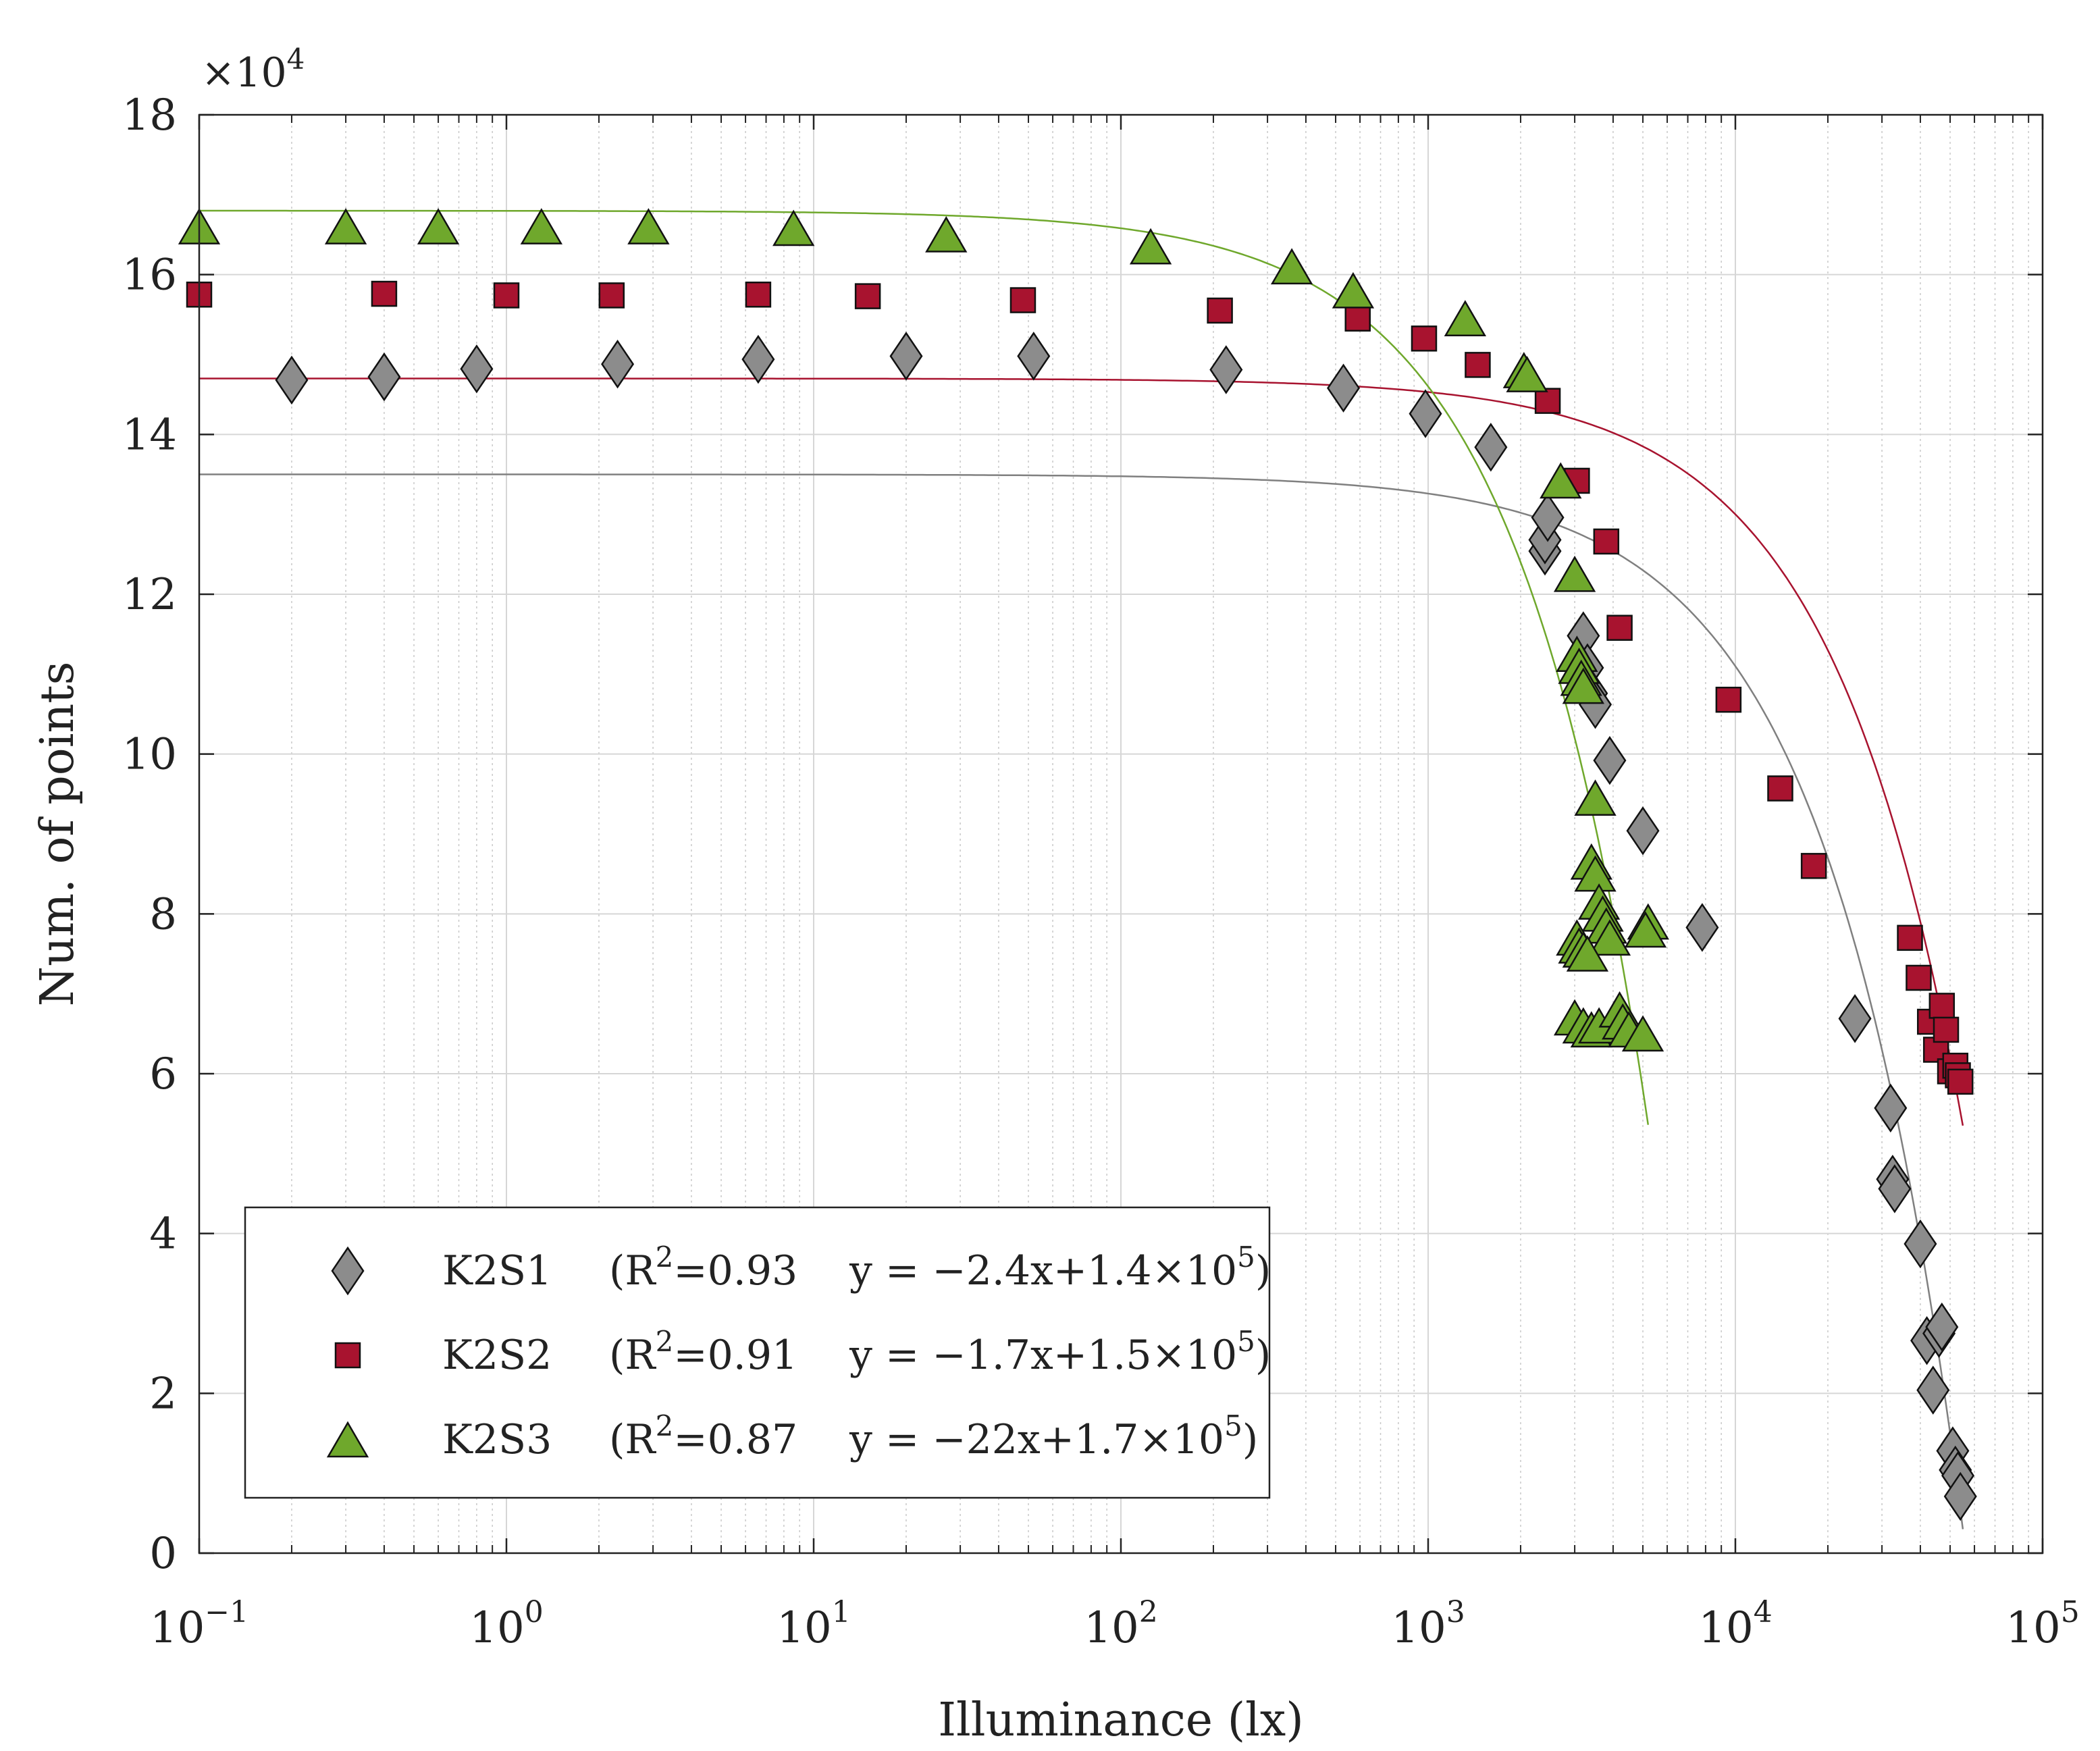 The image size is (2100, 1751). What do you see at coordinates (1735, 1624) in the screenshot?
I see `x-tick-label: 10⁴` at bounding box center [1735, 1624].